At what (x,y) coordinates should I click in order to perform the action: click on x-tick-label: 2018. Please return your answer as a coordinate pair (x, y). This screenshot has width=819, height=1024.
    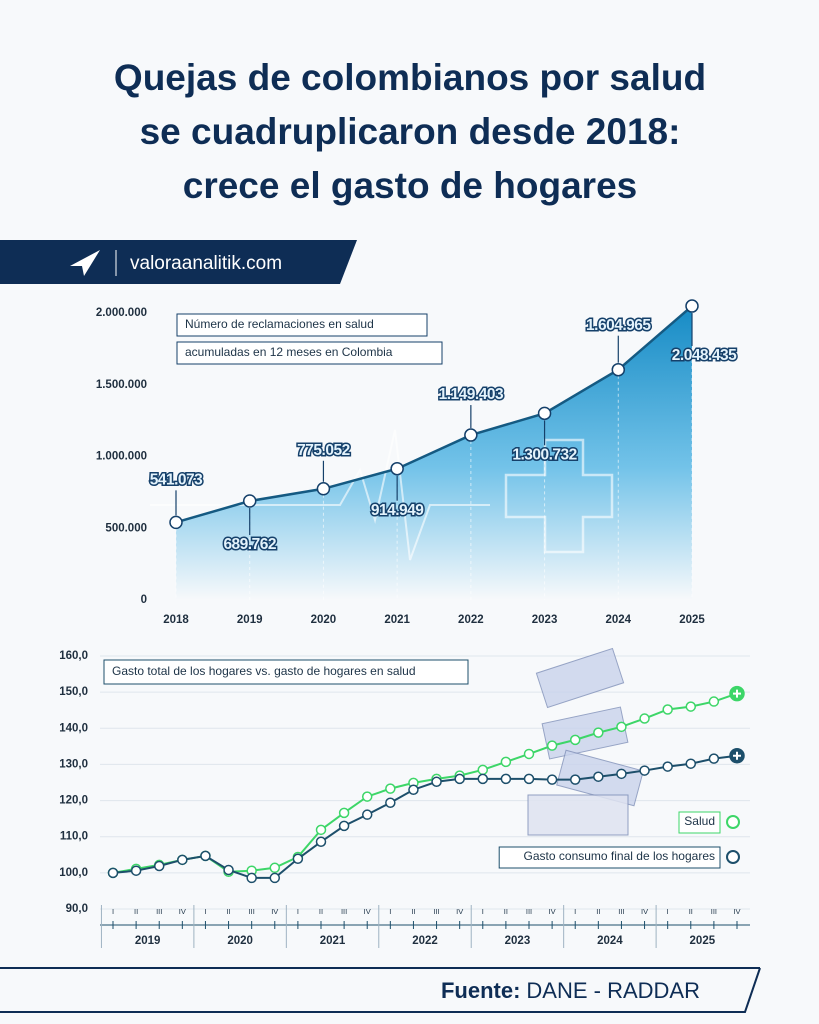
    Looking at the image, I should click on (176, 620).